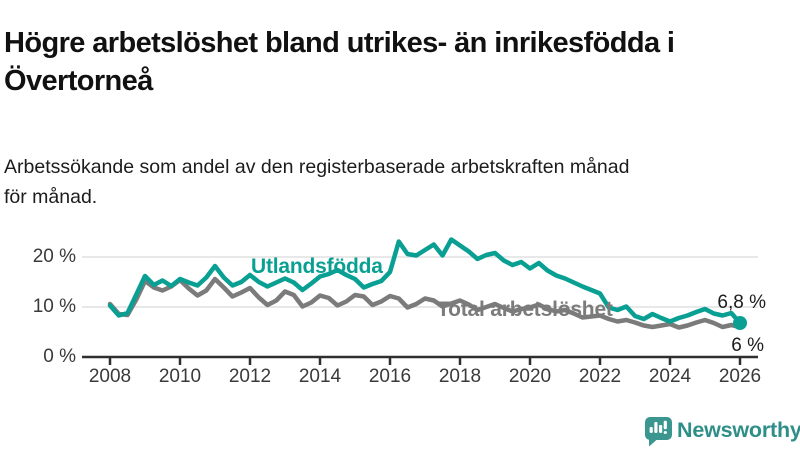 This screenshot has width=800, height=450. Describe the element at coordinates (317, 266) in the screenshot. I see `series-label-utlandsfodda: Utlandsfödda` at that location.